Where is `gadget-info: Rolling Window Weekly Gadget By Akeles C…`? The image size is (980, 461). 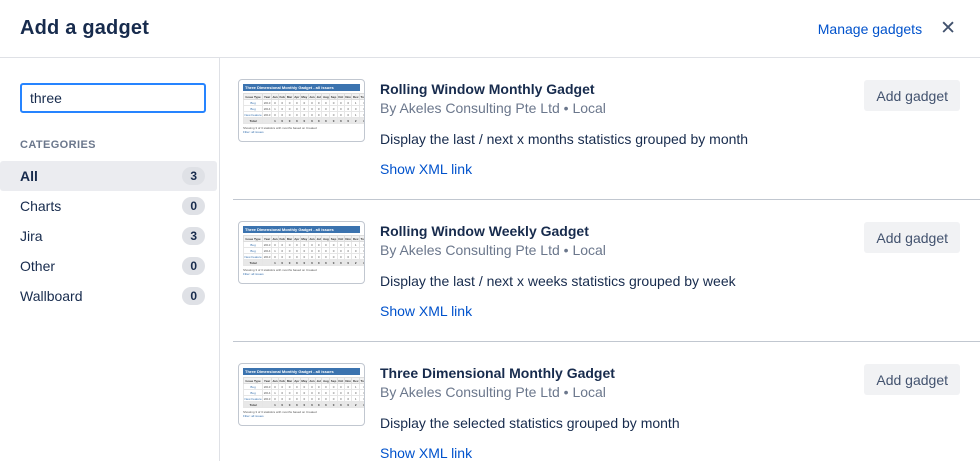 gadget-info: Rolling Window Weekly Gadget By Akeles C… is located at coordinates (616, 271).